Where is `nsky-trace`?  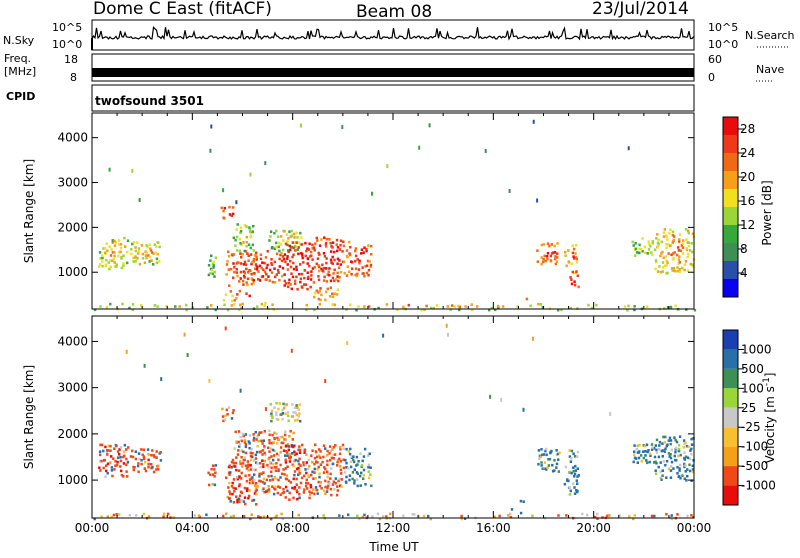 nsky-trace is located at coordinates (392, 38).